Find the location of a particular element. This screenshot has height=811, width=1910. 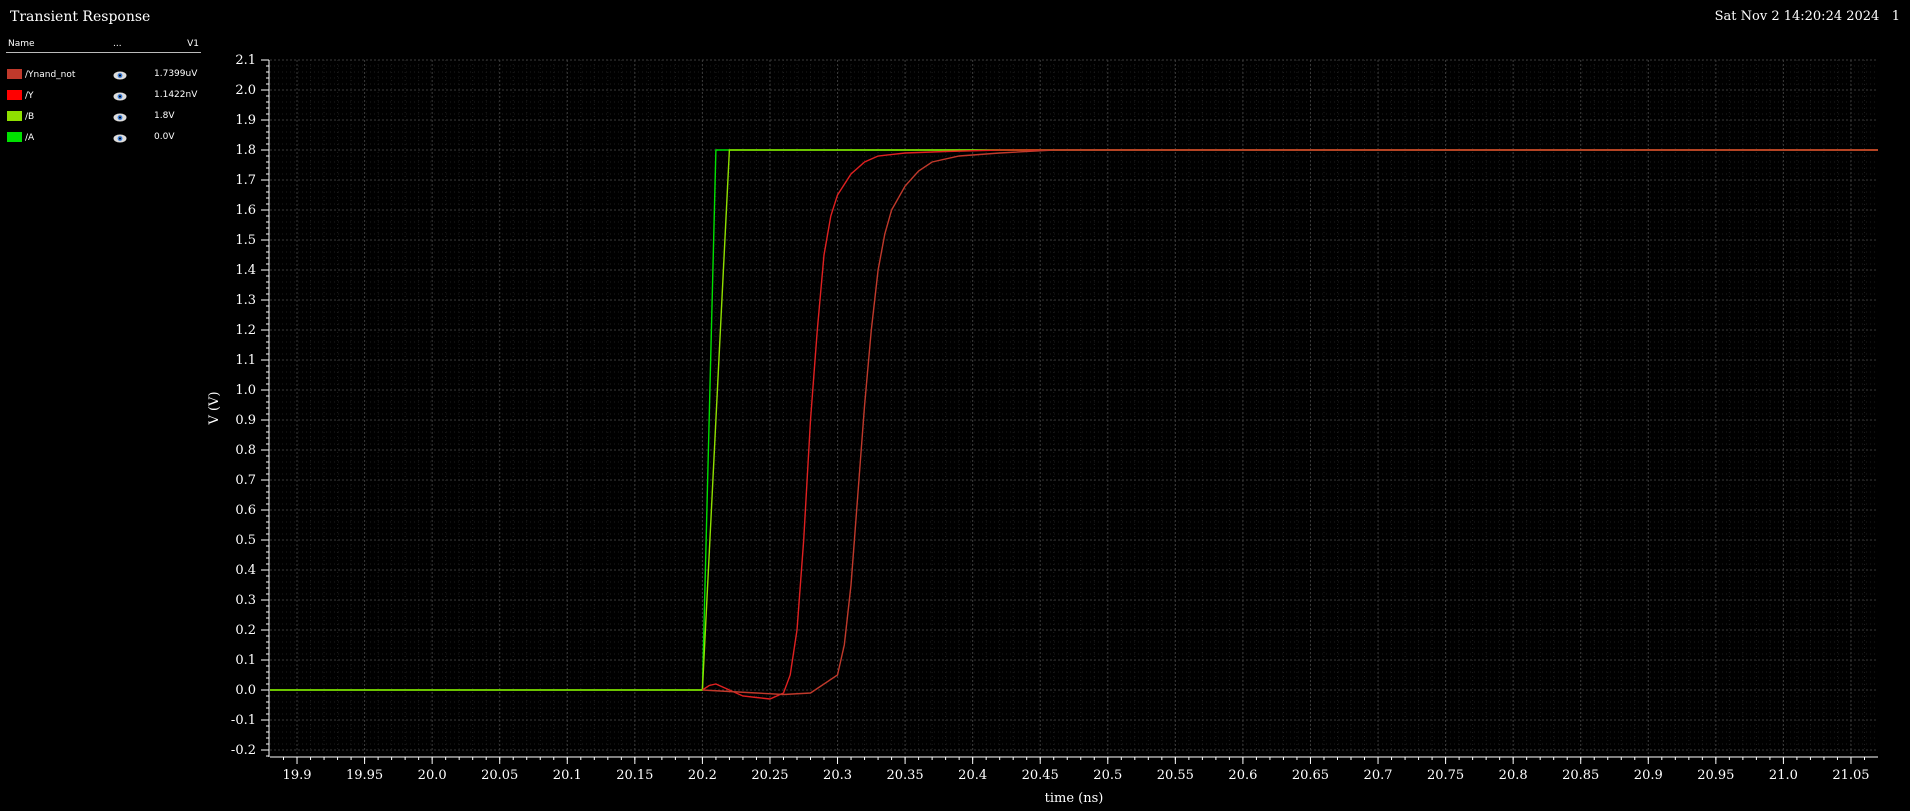

legend-signal-value: 1.8V is located at coordinates (164, 116).